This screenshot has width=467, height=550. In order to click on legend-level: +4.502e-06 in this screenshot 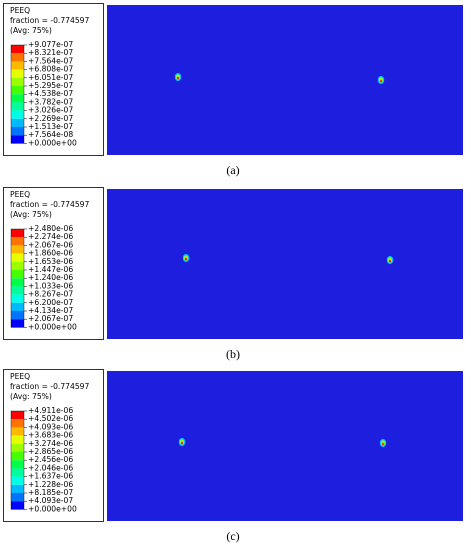, I will do `click(50, 418)`.